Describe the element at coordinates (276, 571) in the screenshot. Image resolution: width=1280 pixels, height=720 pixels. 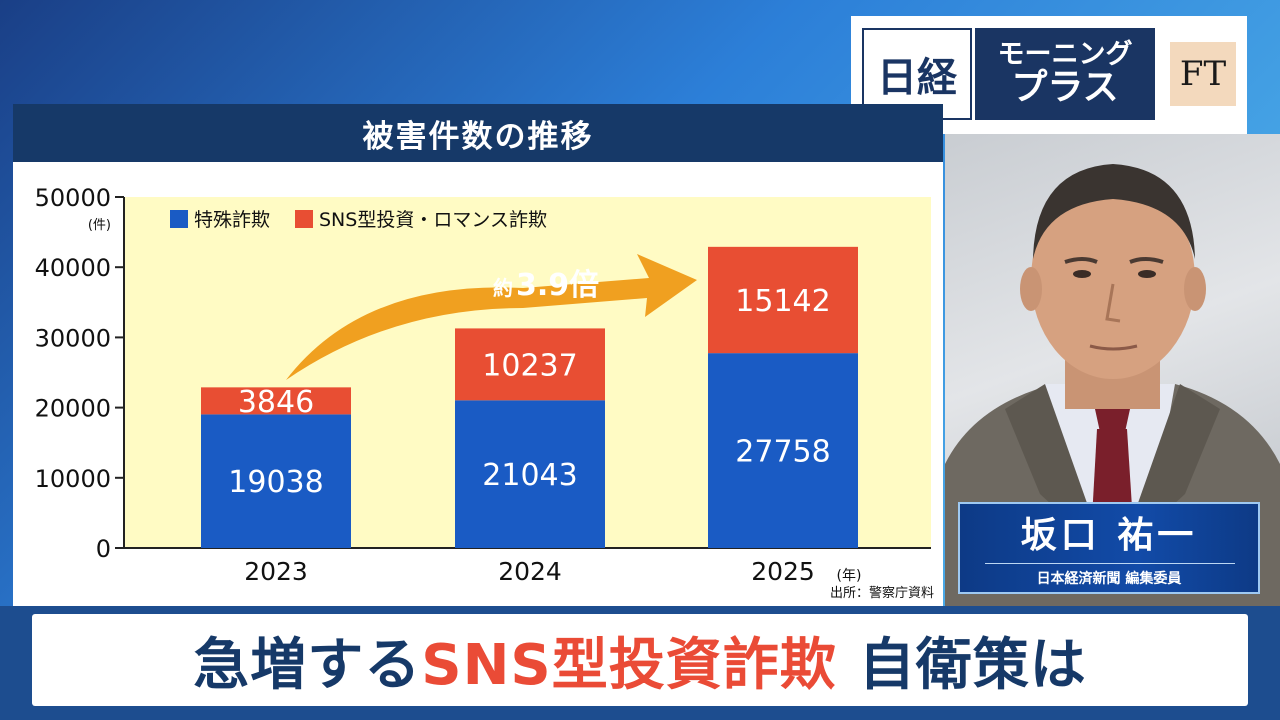
I see `x-tick-label: 2023` at that location.